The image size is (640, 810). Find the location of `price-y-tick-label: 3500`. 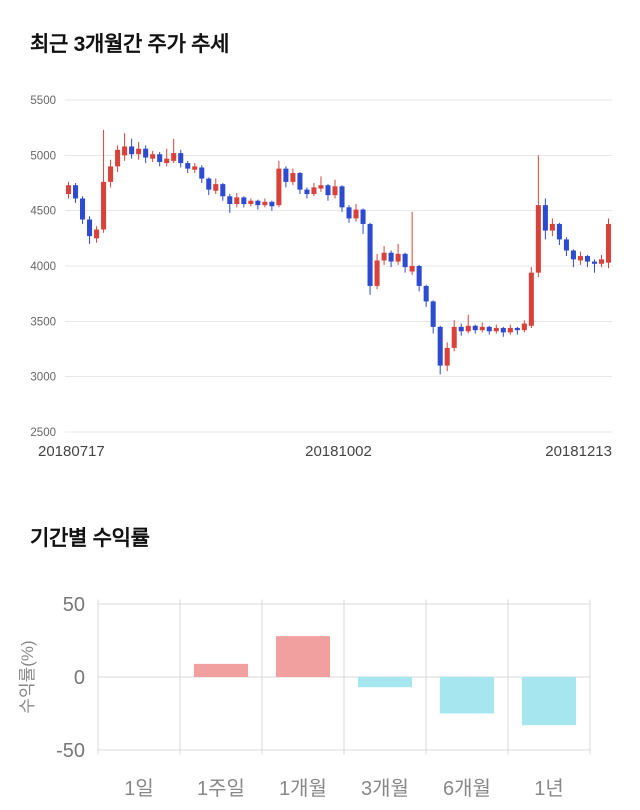

price-y-tick-label: 3500 is located at coordinates (43, 322).